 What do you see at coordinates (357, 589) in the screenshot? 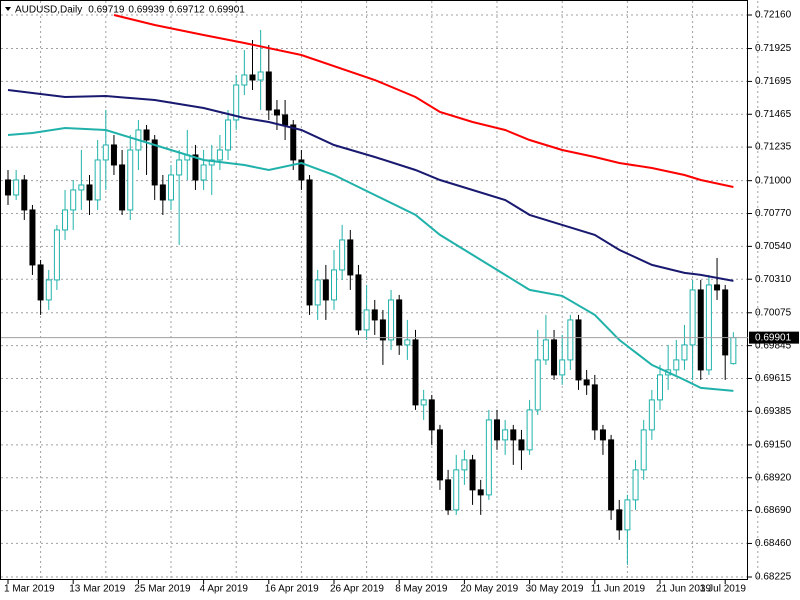
I see `x-tick-label: 26 Apr 2019` at bounding box center [357, 589].